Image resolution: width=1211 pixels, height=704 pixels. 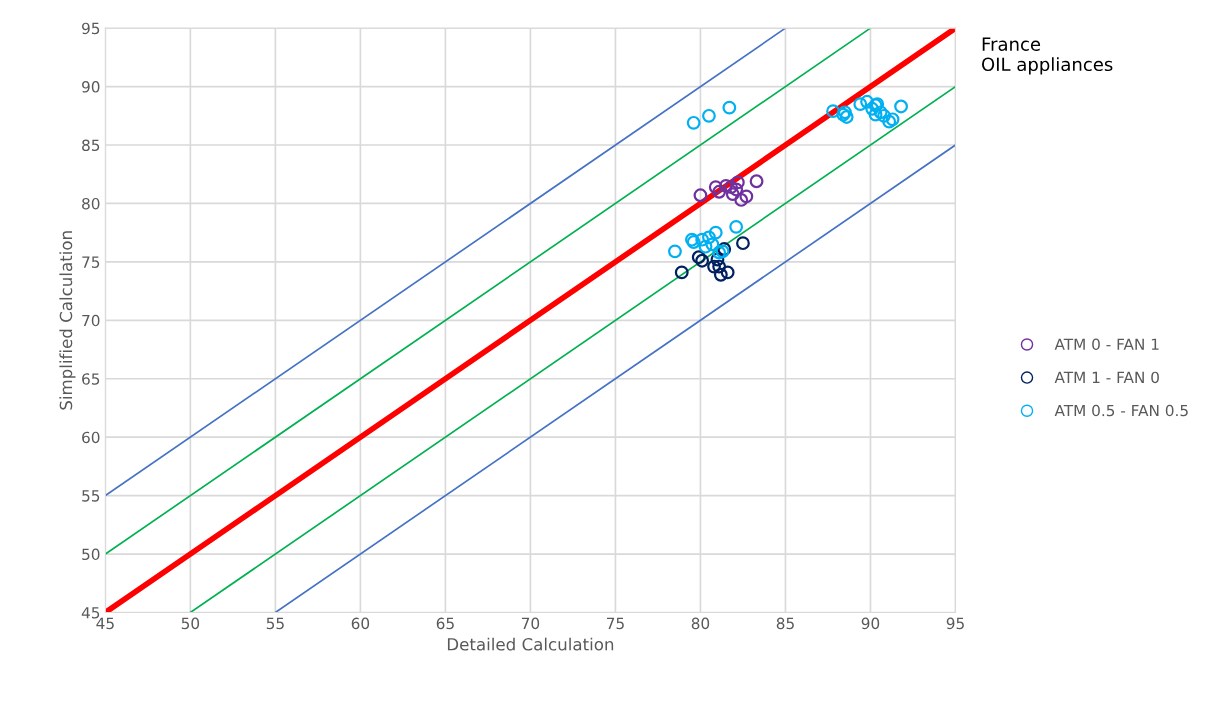 I want to click on x-tick-label: 65, so click(x=445, y=623).